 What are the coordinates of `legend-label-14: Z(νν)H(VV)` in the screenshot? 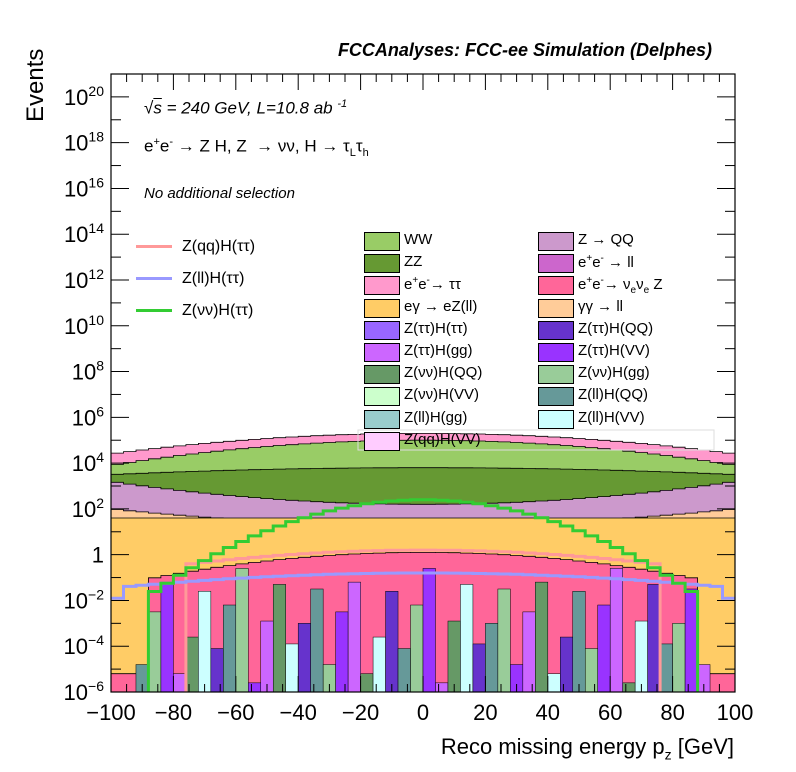 It's located at (441, 395).